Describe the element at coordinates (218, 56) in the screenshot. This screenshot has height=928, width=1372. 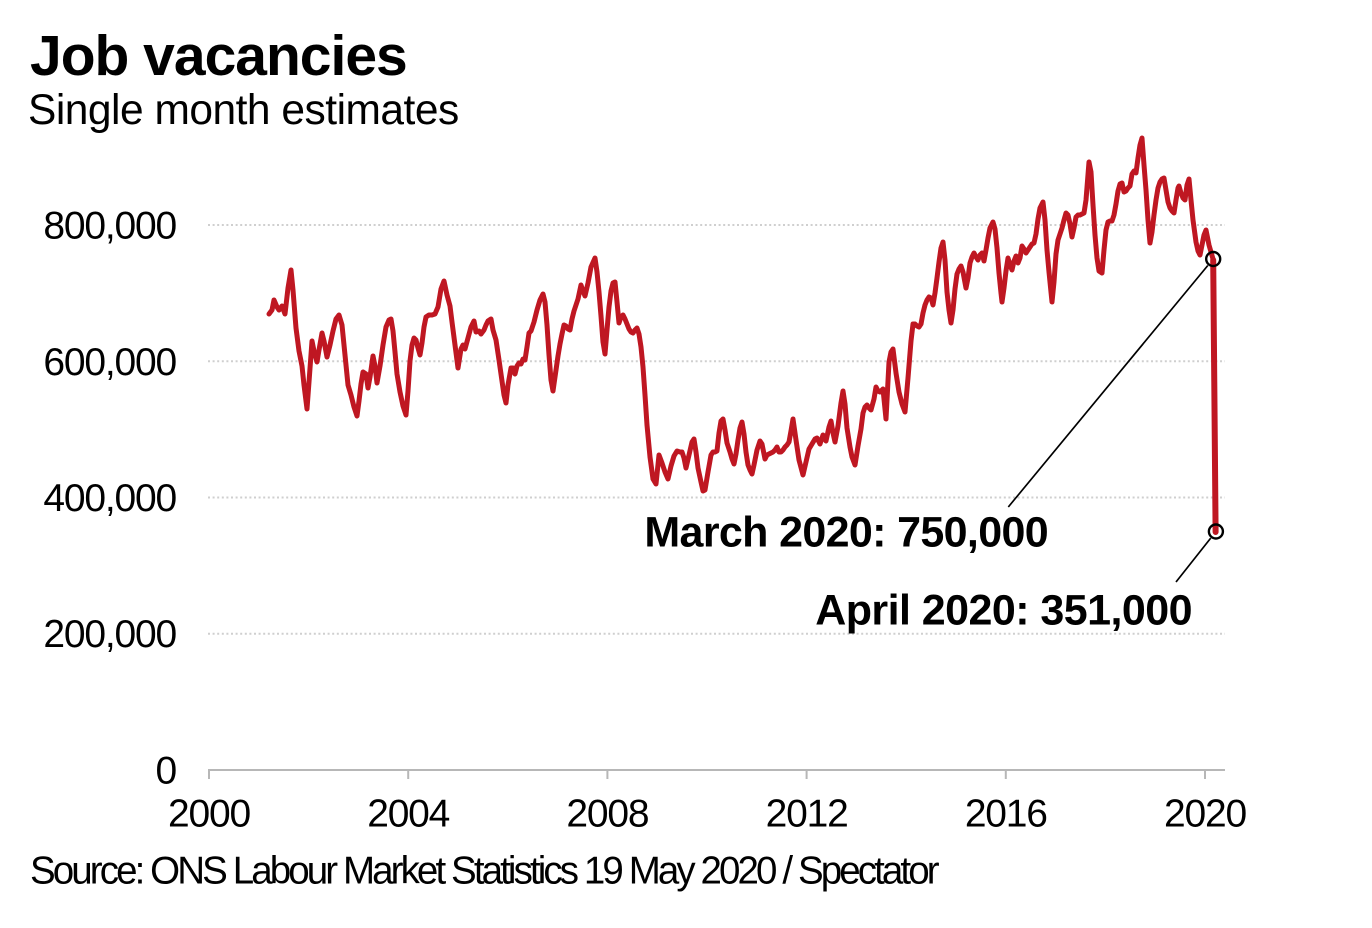
I see `svg-text: Job vacancies` at that location.